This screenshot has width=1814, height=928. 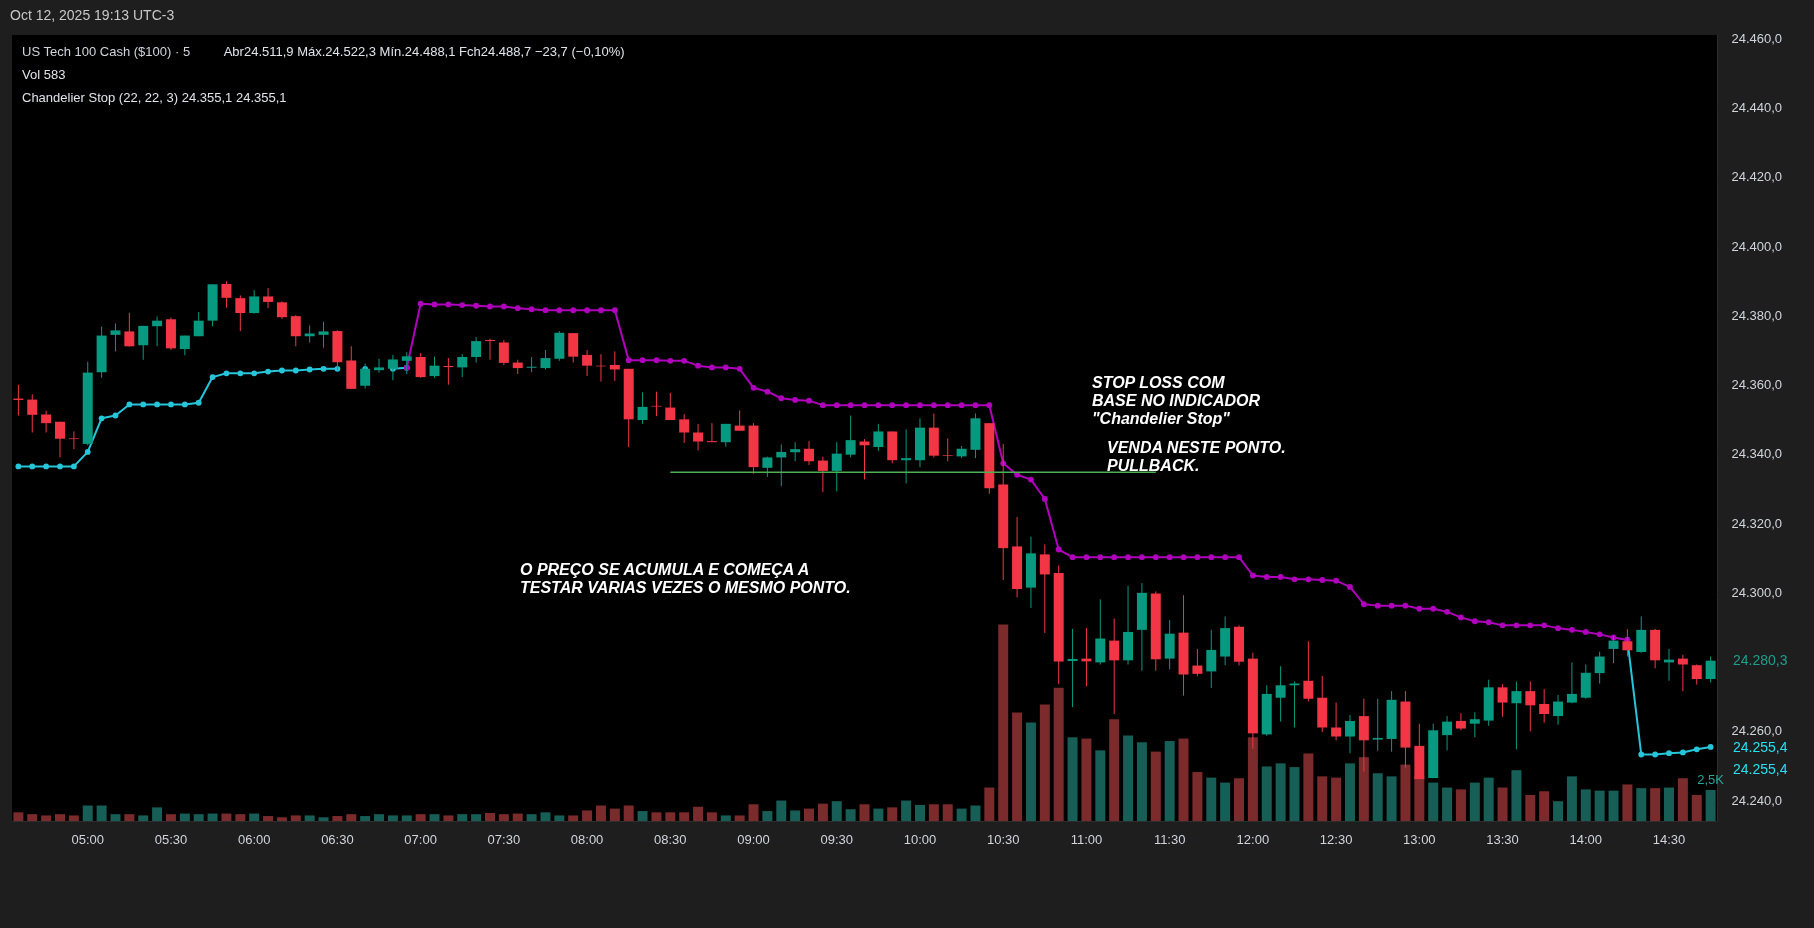 What do you see at coordinates (420, 839) in the screenshot?
I see `x-tick-label: 07:00` at bounding box center [420, 839].